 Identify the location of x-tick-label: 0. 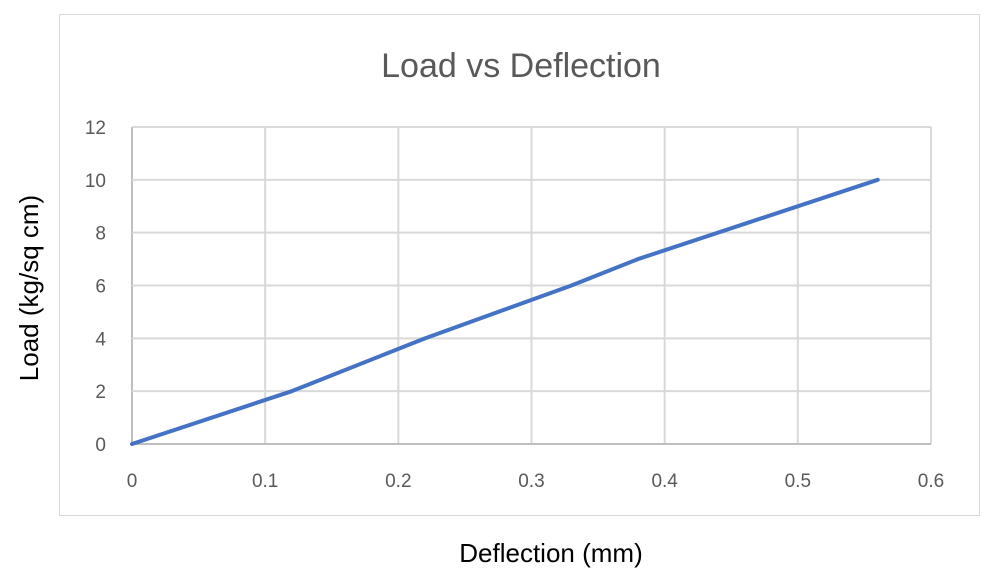
(132, 481).